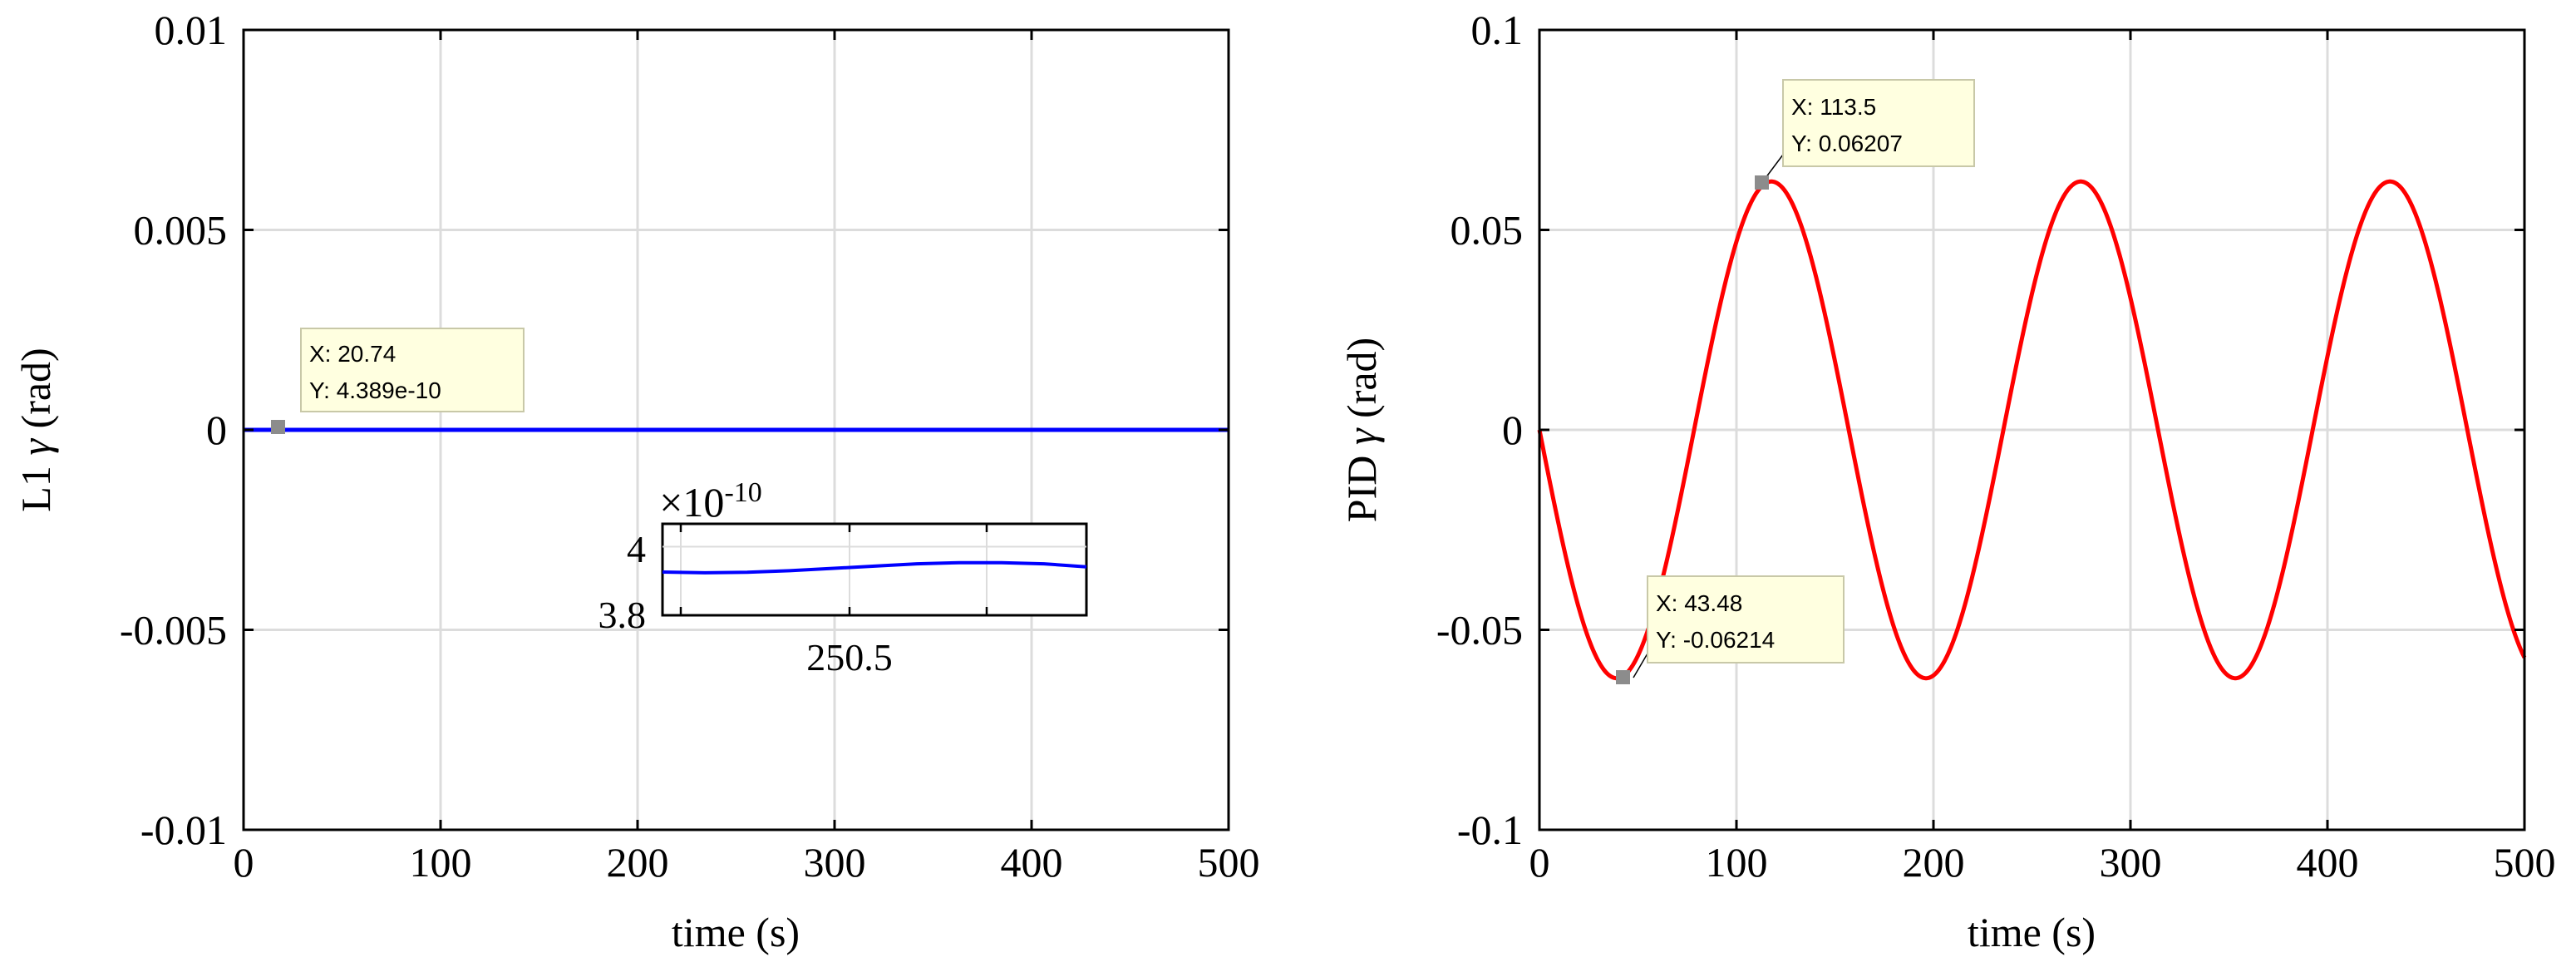 The image size is (2576, 962). Describe the element at coordinates (352, 354) in the screenshot. I see `datatip-x-text: X: 20.74` at that location.